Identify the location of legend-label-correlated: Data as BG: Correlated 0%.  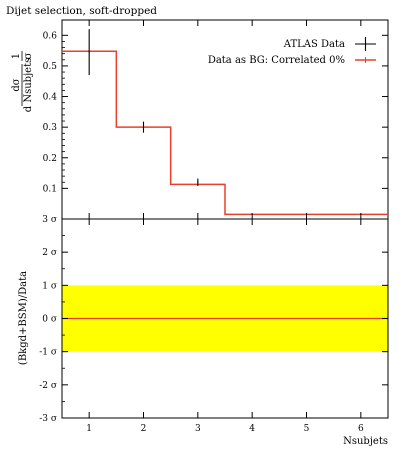
(276, 60).